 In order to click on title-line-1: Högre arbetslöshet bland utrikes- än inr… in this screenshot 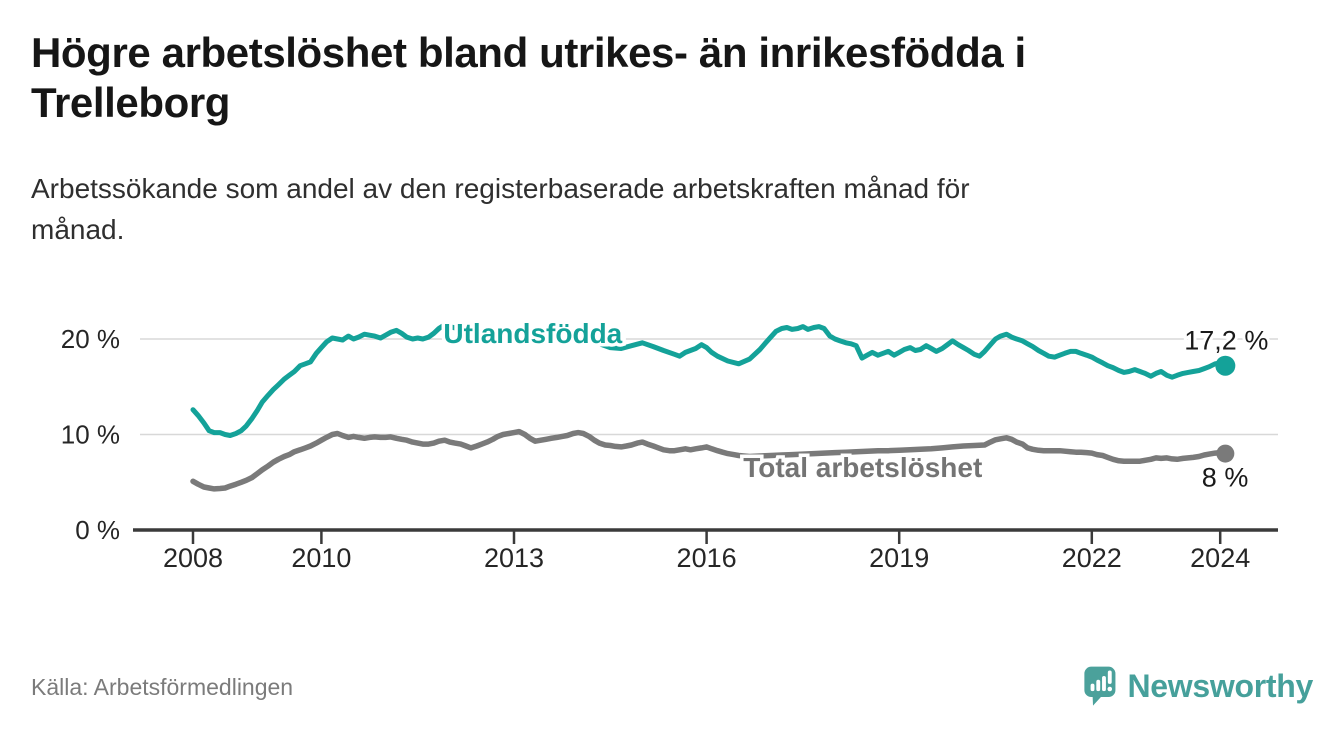, I will do `click(528, 52)`.